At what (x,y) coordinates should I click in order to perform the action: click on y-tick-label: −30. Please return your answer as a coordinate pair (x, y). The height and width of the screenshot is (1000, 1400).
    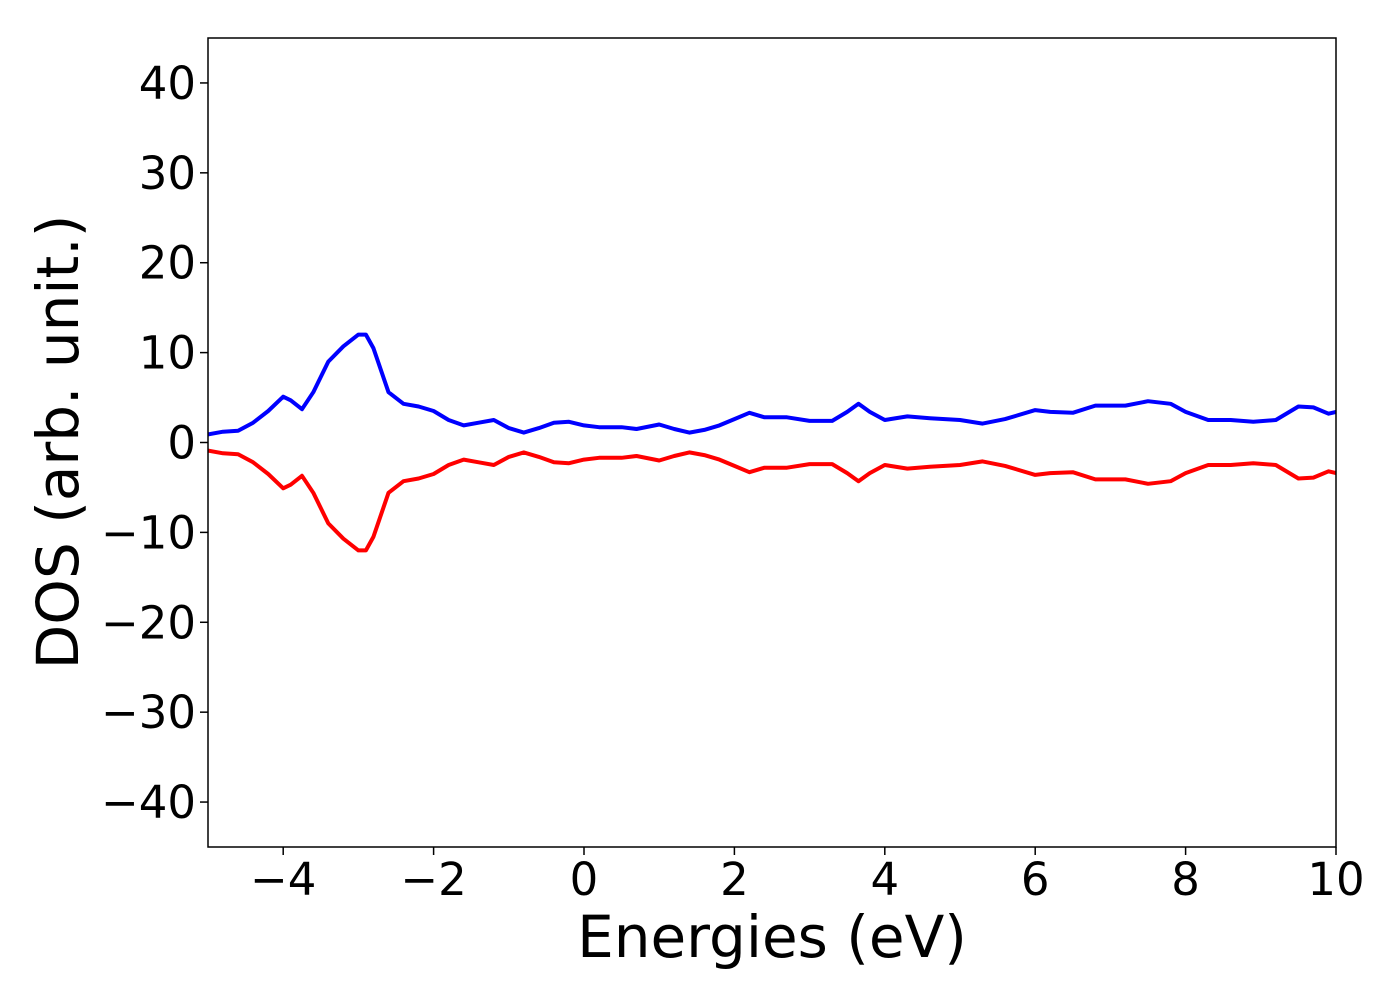
    Looking at the image, I should click on (148, 712).